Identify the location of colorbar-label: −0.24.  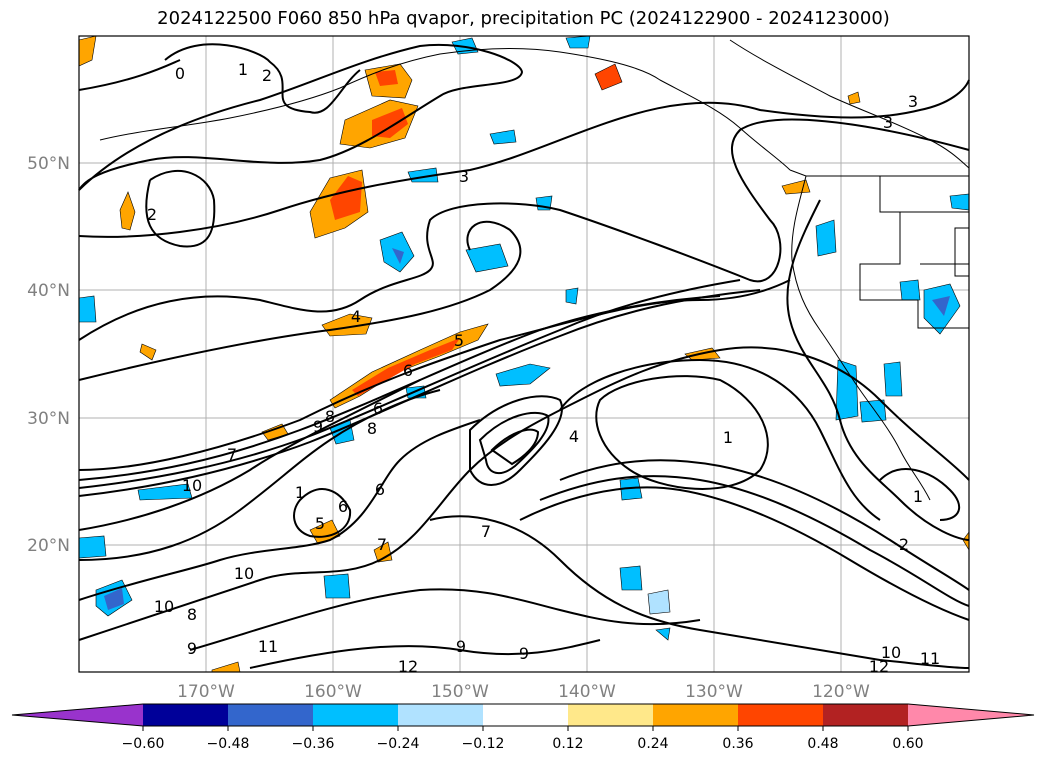
(398, 744).